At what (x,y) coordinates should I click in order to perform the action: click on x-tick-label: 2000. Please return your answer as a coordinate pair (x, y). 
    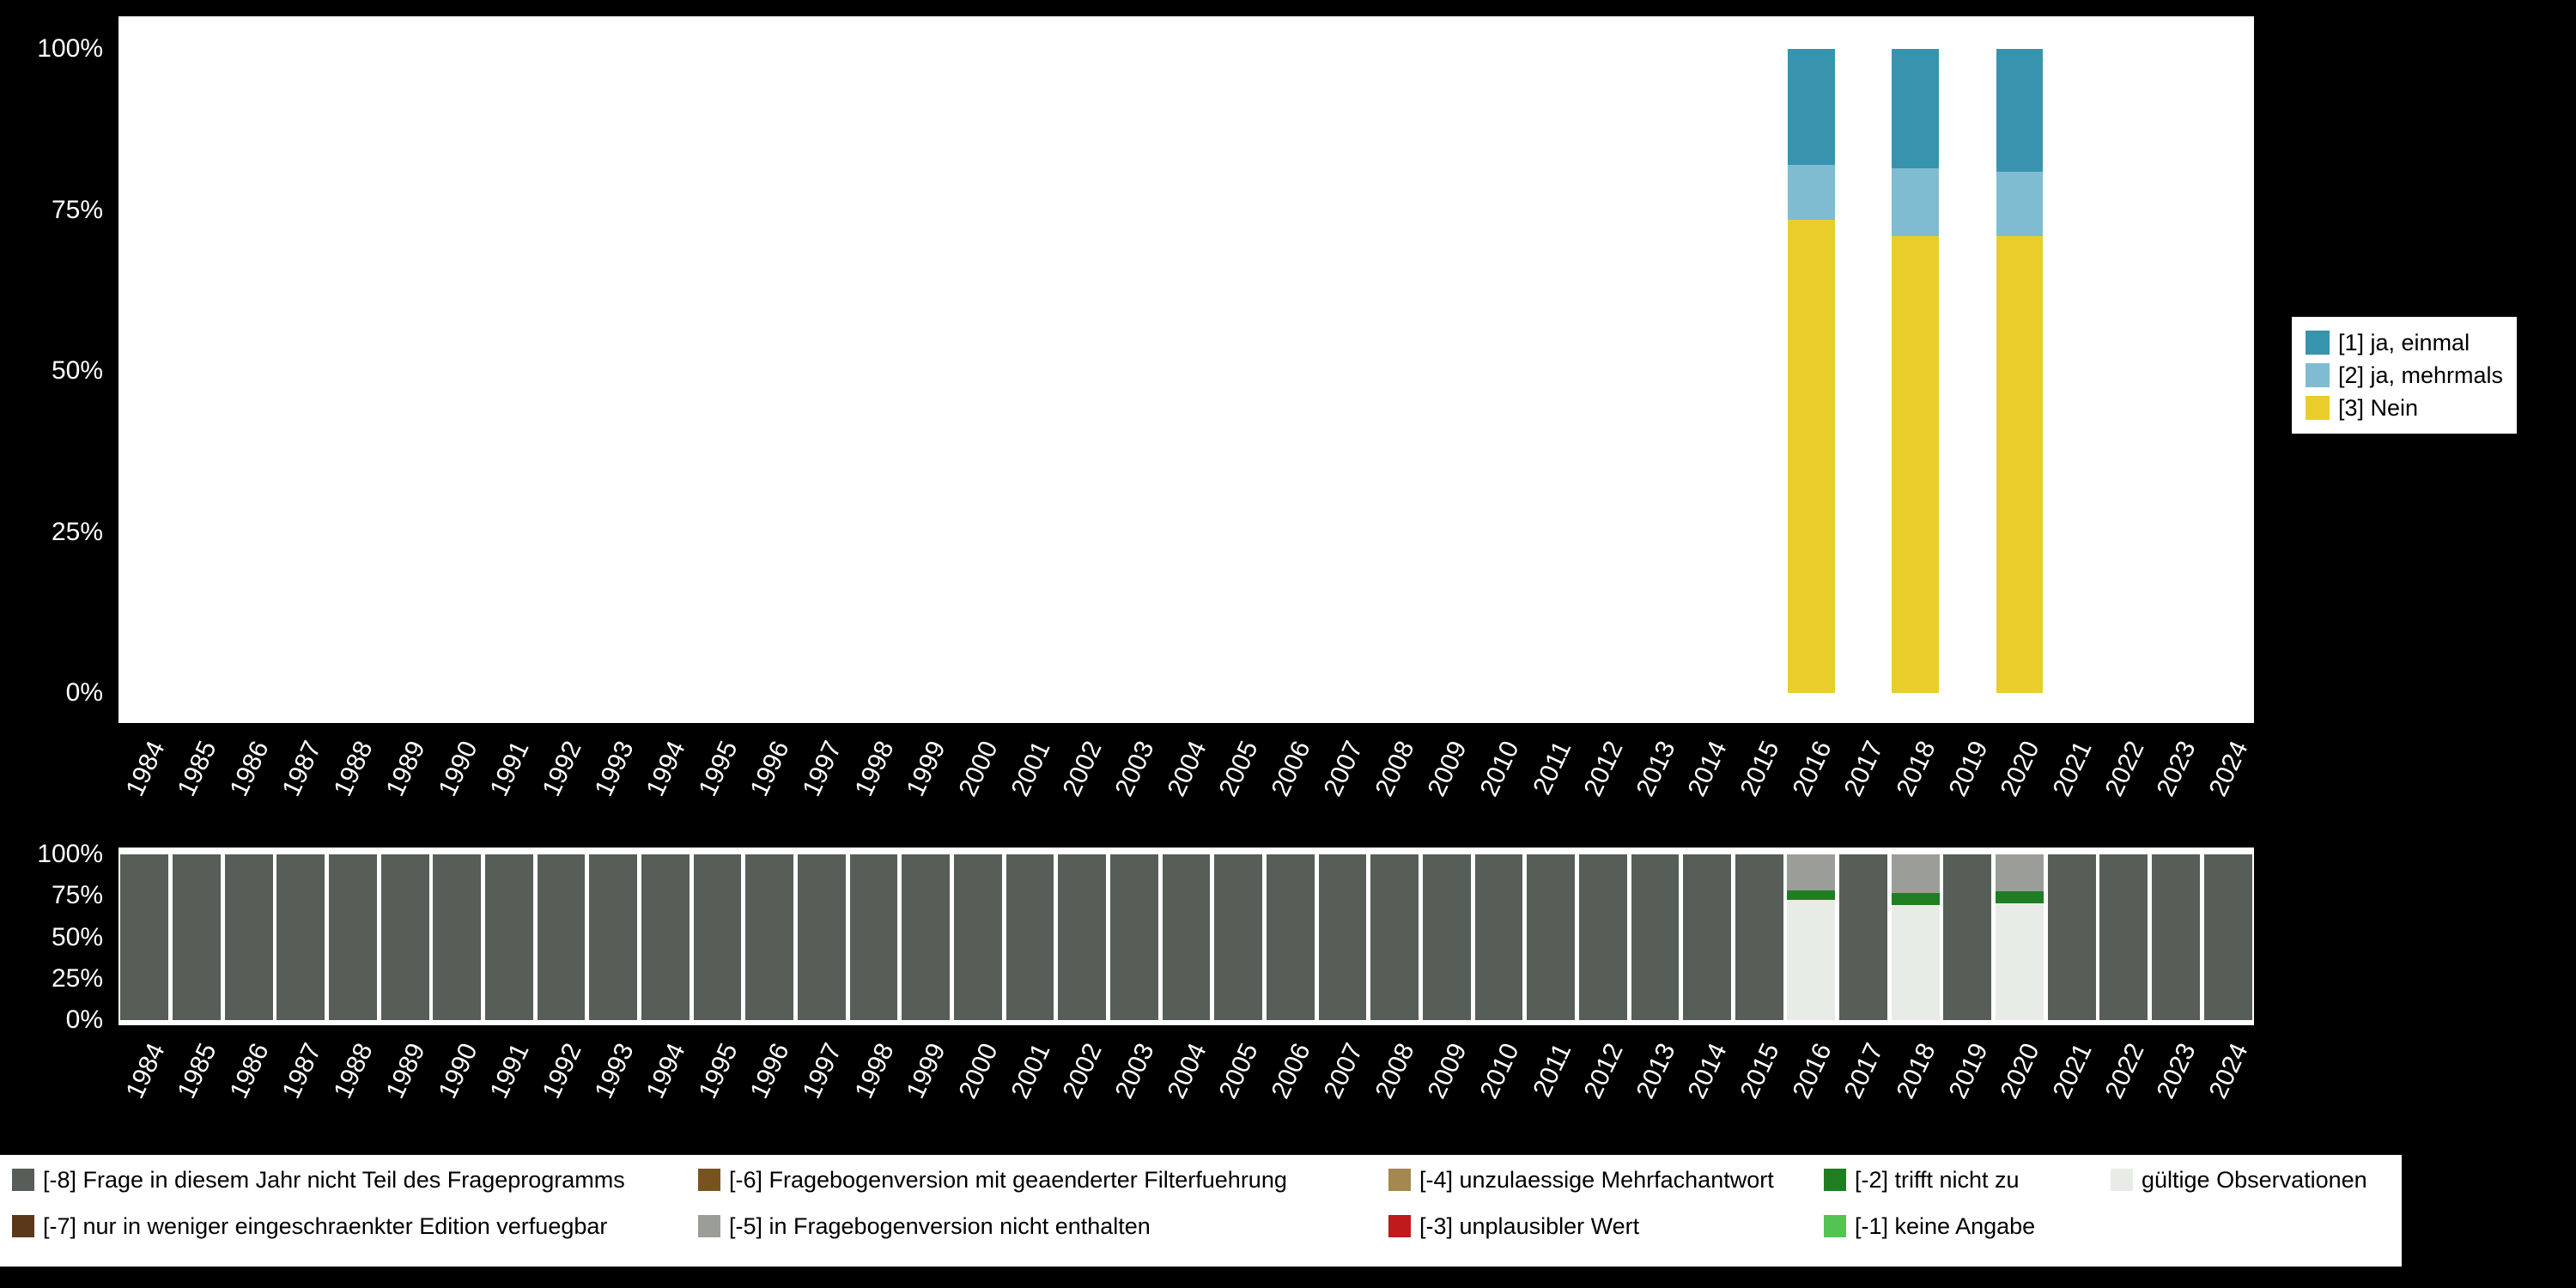
    Looking at the image, I should click on (979, 769).